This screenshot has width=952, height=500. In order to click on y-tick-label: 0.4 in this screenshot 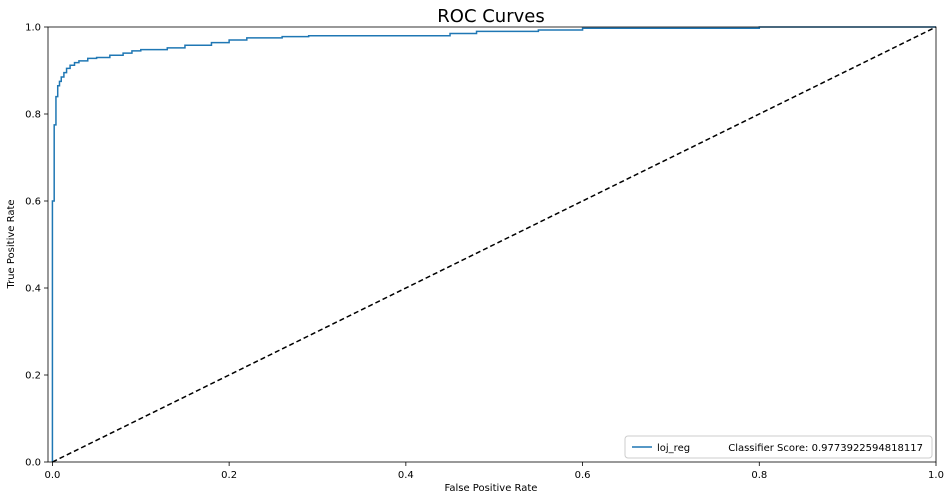, I will do `click(33, 289)`.